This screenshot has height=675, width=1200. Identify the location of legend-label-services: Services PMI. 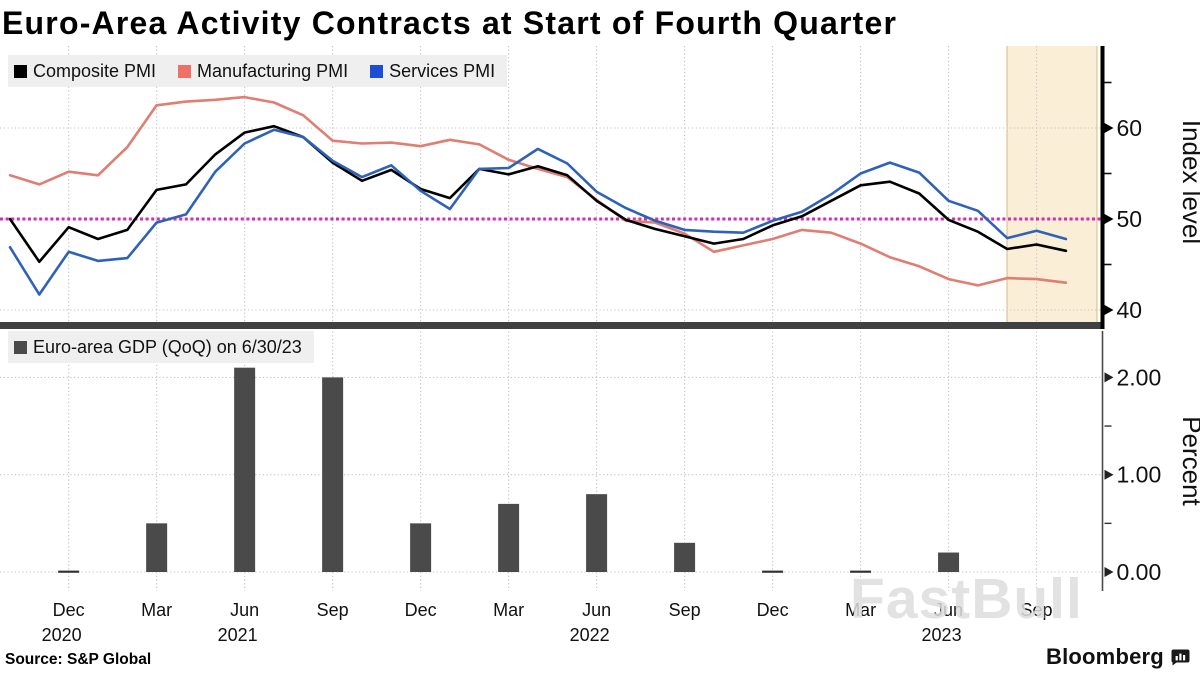
(442, 70).